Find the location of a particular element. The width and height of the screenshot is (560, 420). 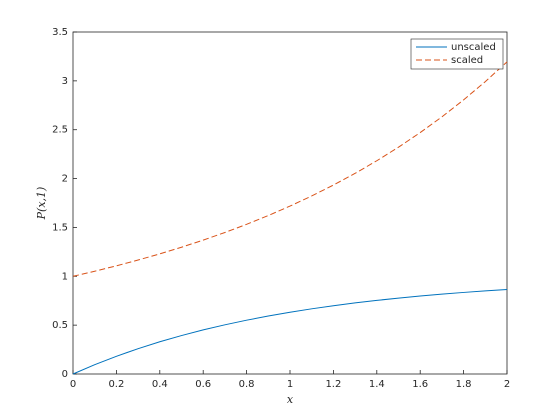

x-axis-label: x is located at coordinates (290, 399).